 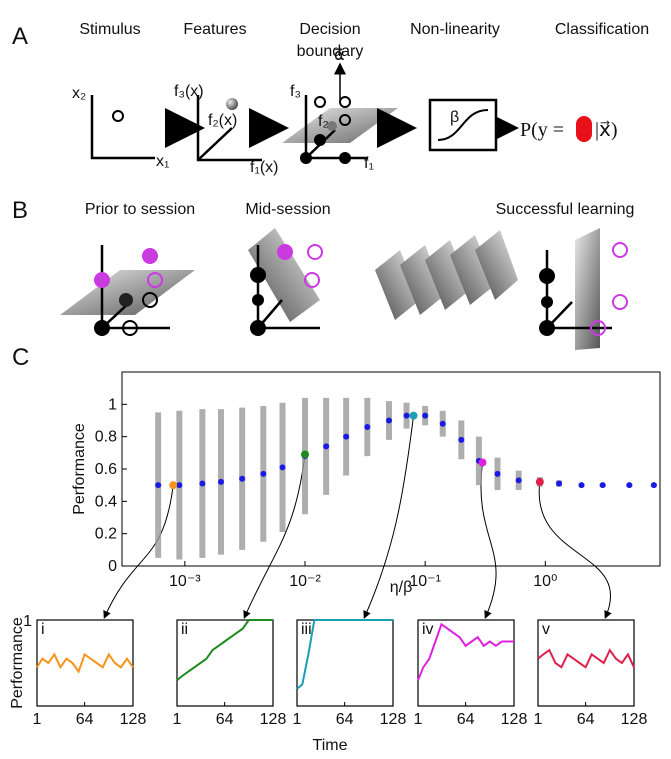 What do you see at coordinates (106, 534) in the screenshot?
I see `y-tick-label: 0.2` at bounding box center [106, 534].